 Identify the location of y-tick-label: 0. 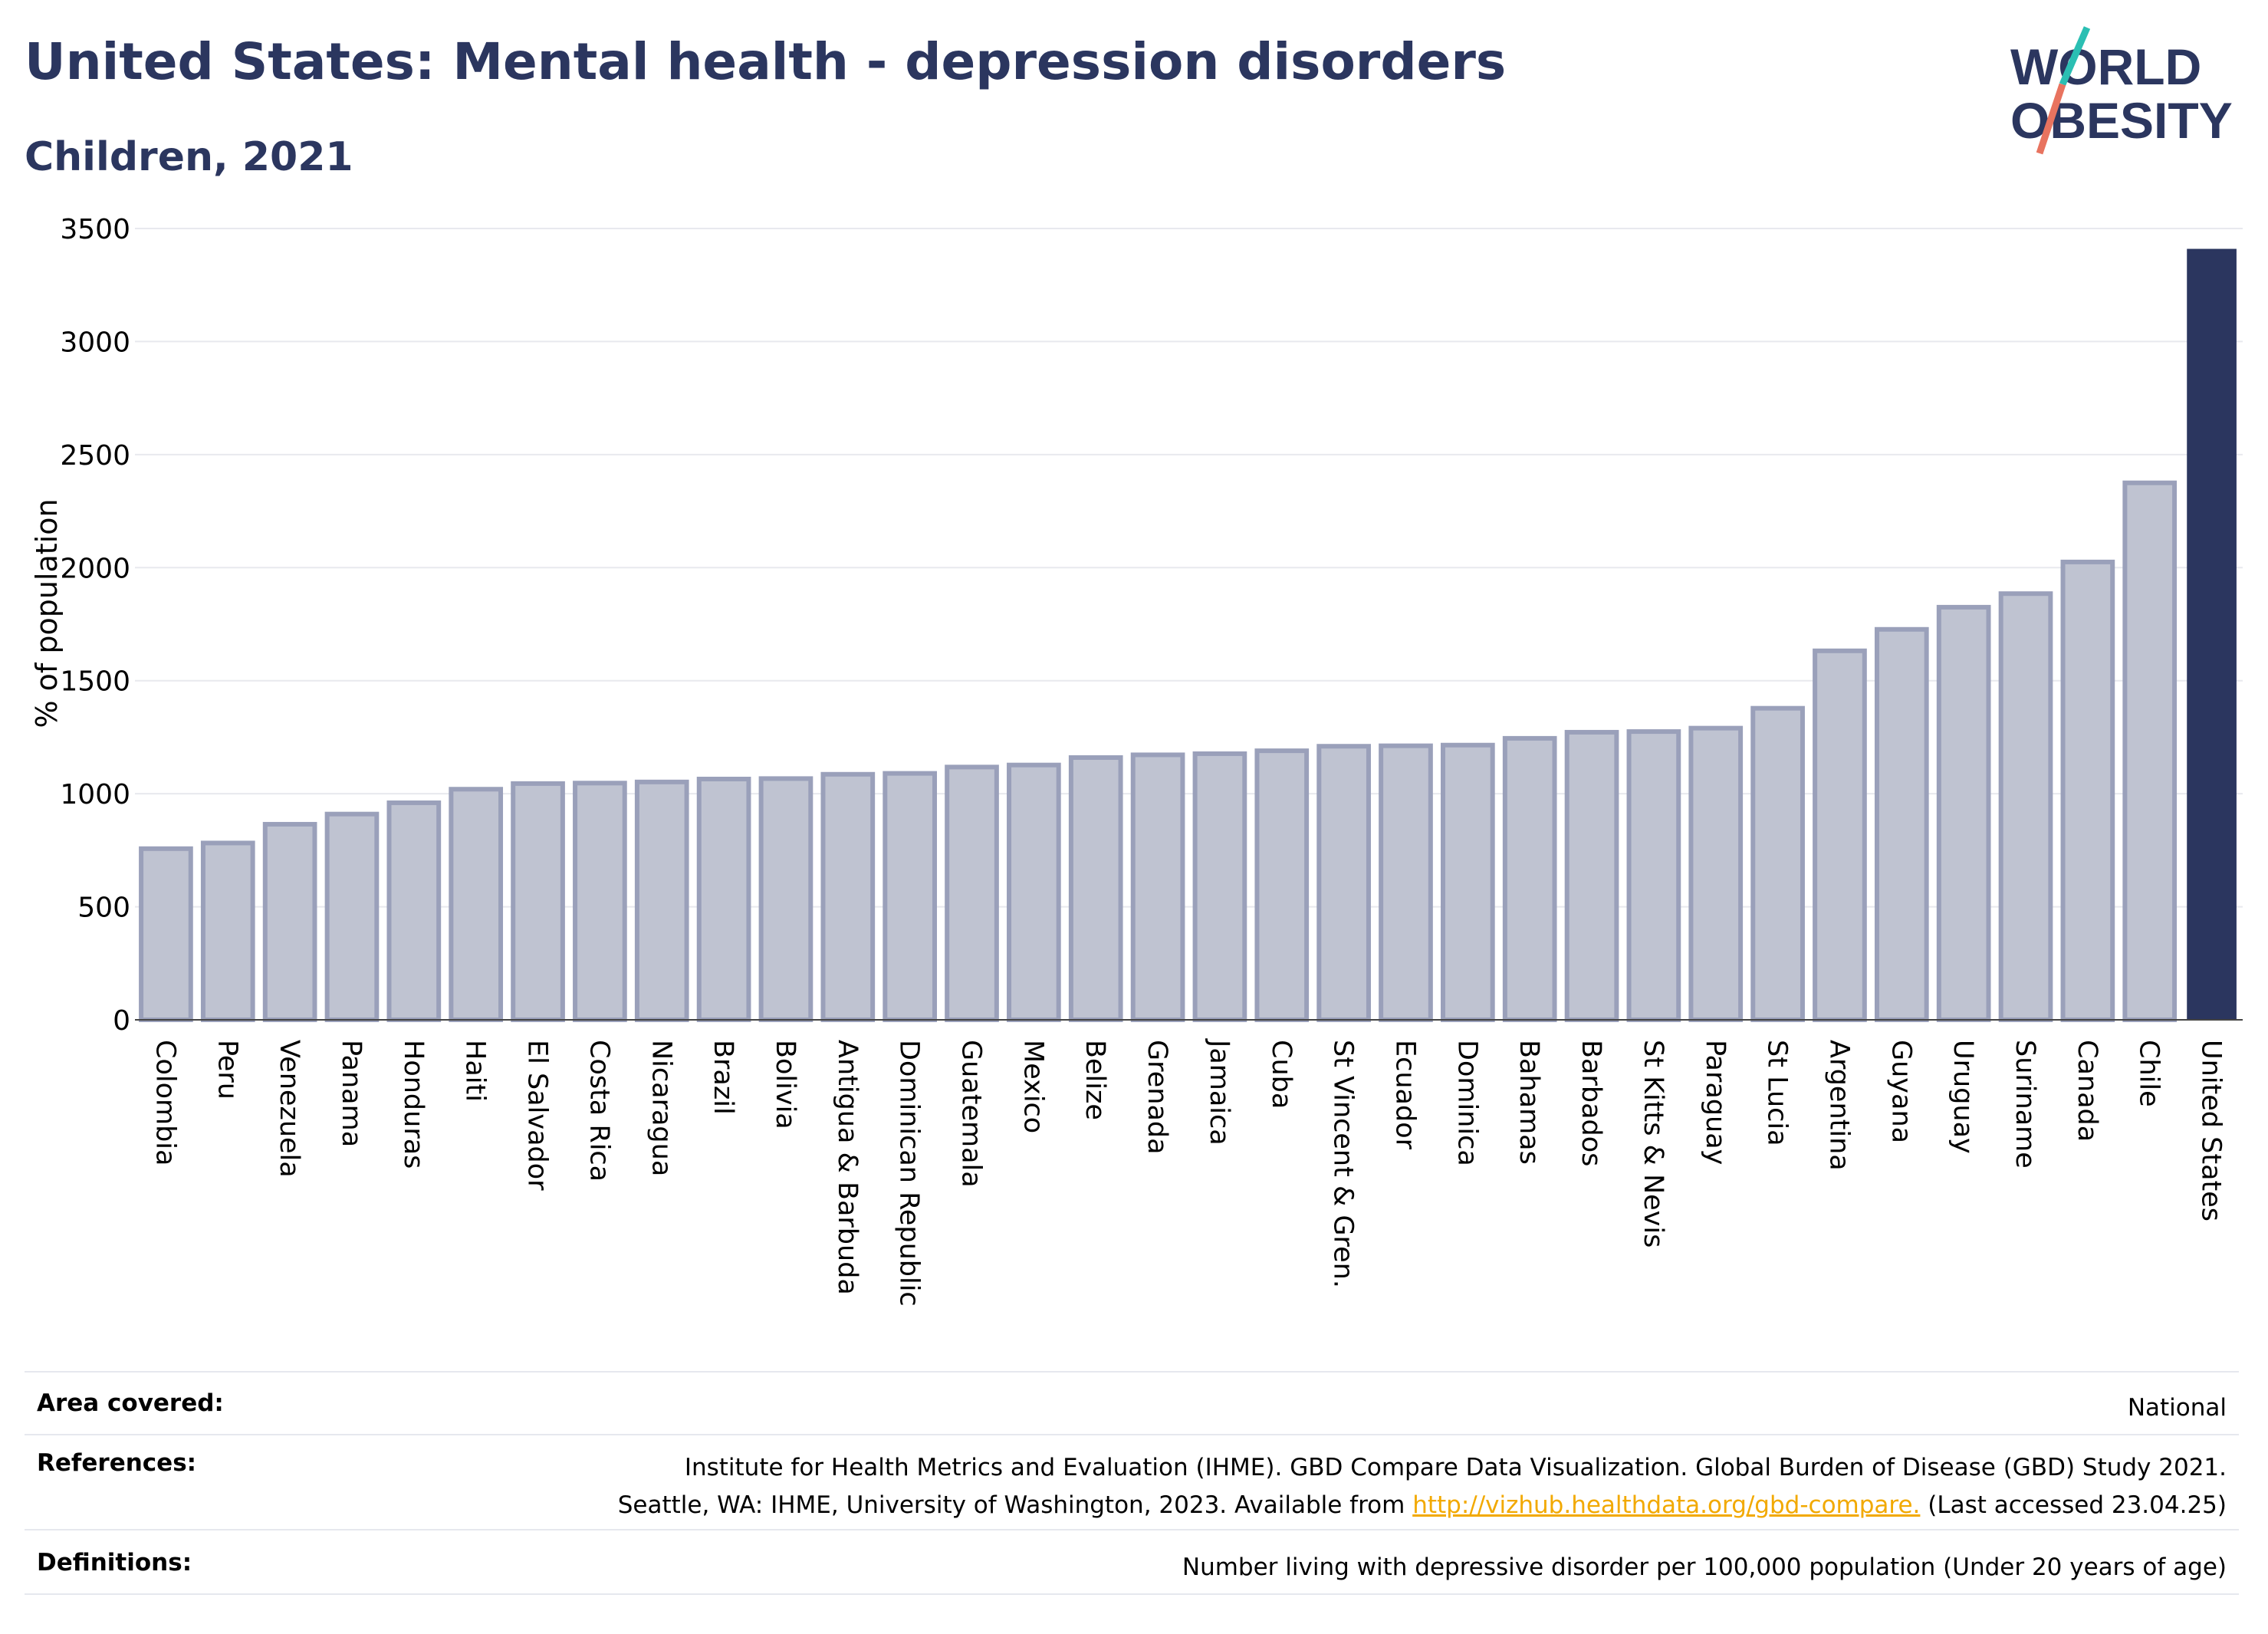
(122, 1021).